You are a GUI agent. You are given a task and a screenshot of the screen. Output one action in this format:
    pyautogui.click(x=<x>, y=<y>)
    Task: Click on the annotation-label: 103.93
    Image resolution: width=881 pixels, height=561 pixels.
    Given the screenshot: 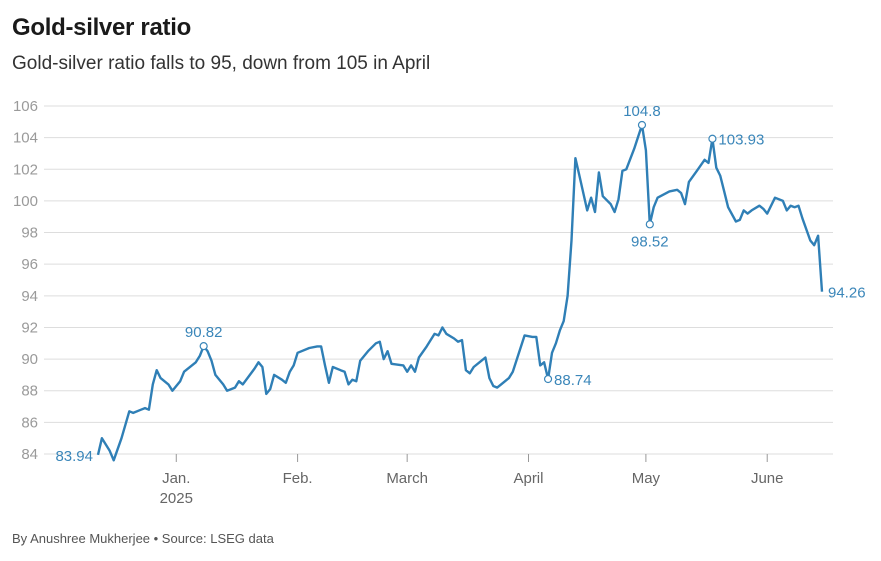 What is the action you would take?
    pyautogui.click(x=741, y=140)
    